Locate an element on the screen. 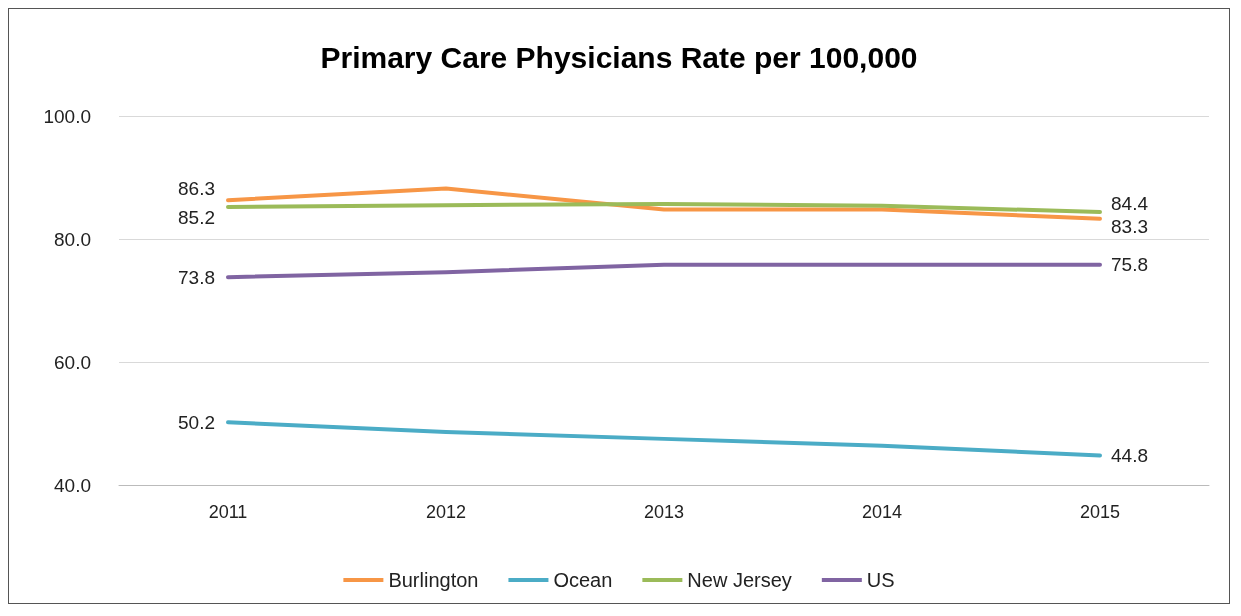 The width and height of the screenshot is (1241, 616). x-tick-label: 2012 is located at coordinates (446, 512).